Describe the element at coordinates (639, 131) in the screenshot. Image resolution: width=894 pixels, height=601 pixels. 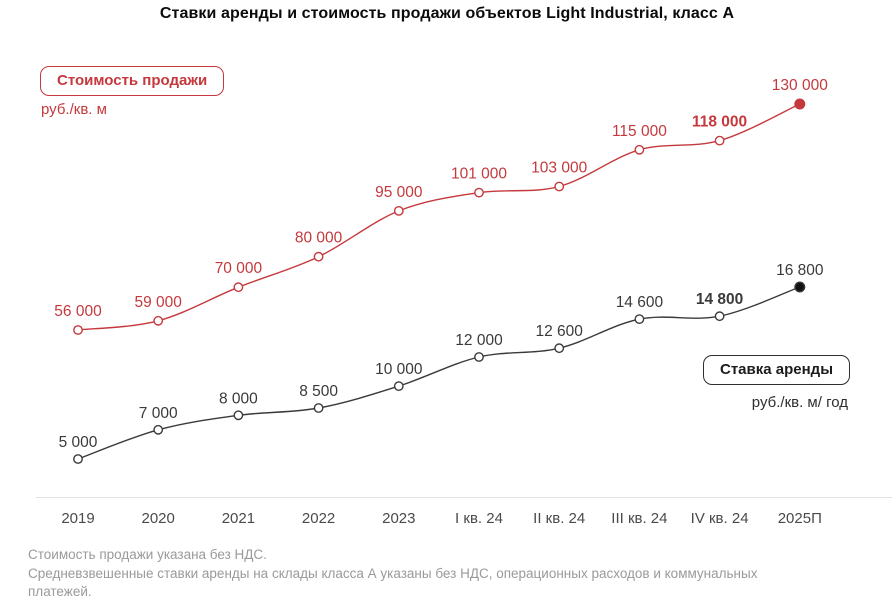
I see `data-label: 115 000` at that location.